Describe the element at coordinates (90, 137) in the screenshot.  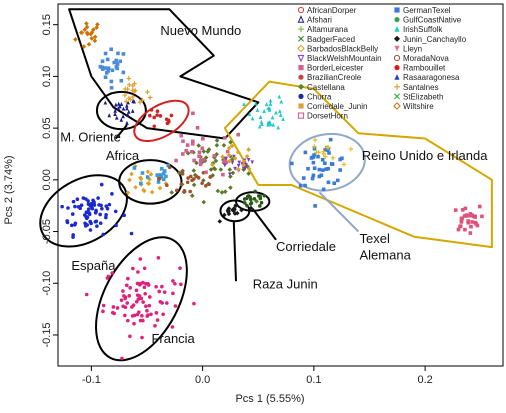
I see `annotation-m-oriente: M. Oriente` at that location.